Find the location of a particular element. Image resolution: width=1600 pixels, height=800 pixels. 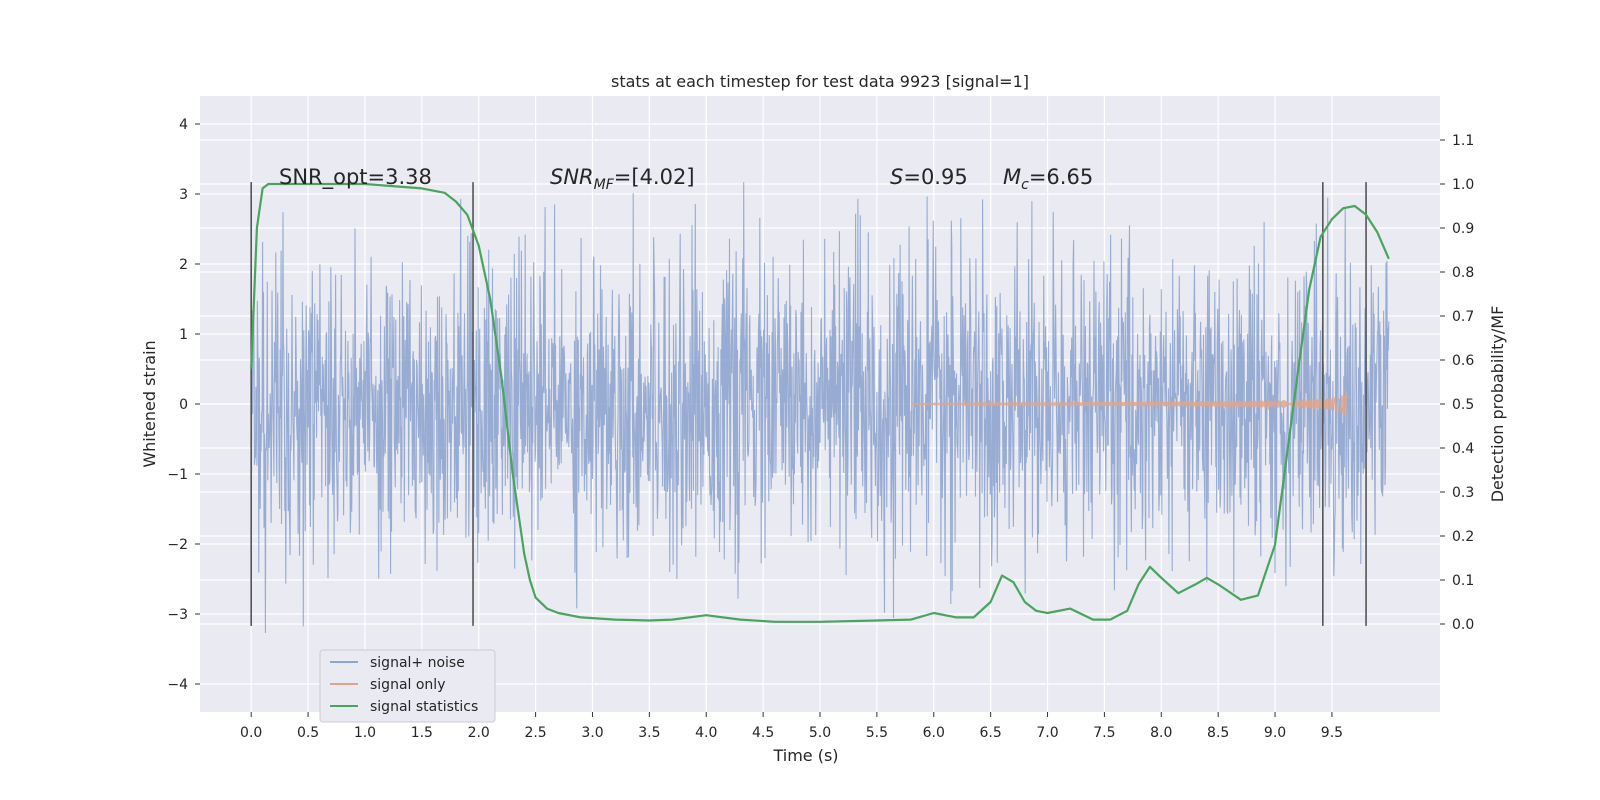

legend-box is located at coordinates (407, 686).